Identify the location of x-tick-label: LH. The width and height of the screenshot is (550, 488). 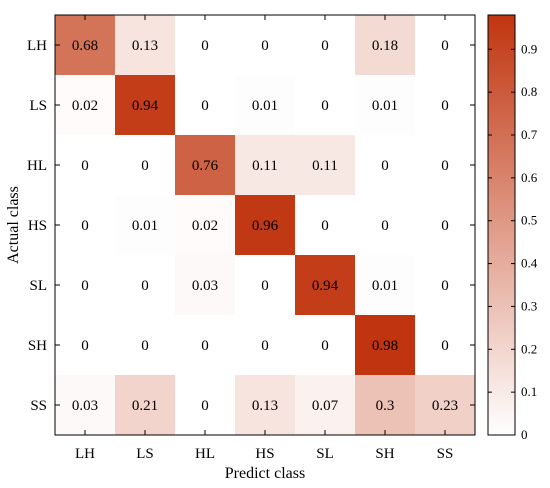
(85, 454).